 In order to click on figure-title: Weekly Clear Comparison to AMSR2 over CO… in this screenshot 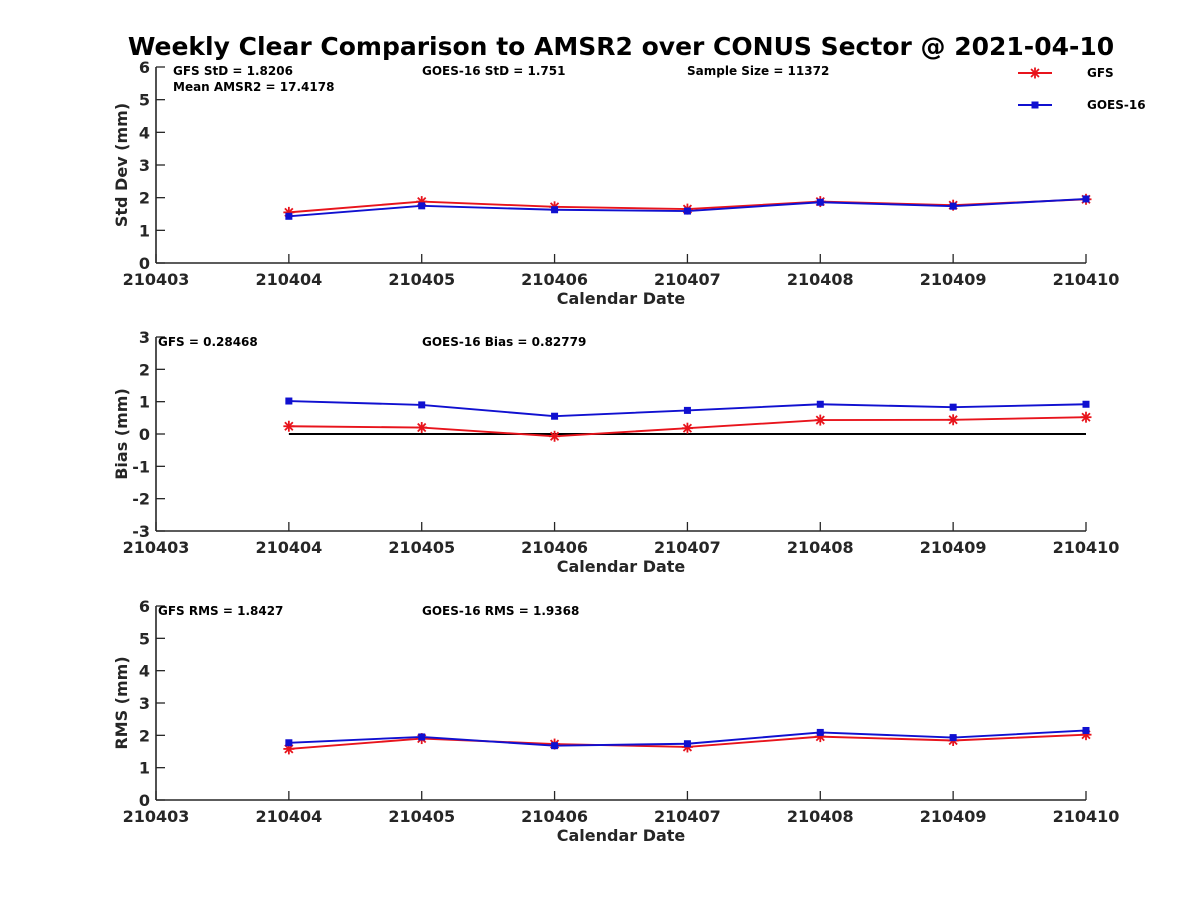, I will do `click(621, 46)`.